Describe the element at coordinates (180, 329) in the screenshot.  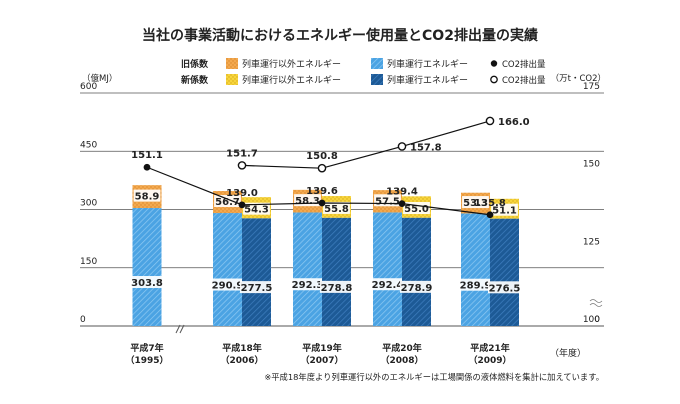
I see `x-axis-break-mark` at that location.